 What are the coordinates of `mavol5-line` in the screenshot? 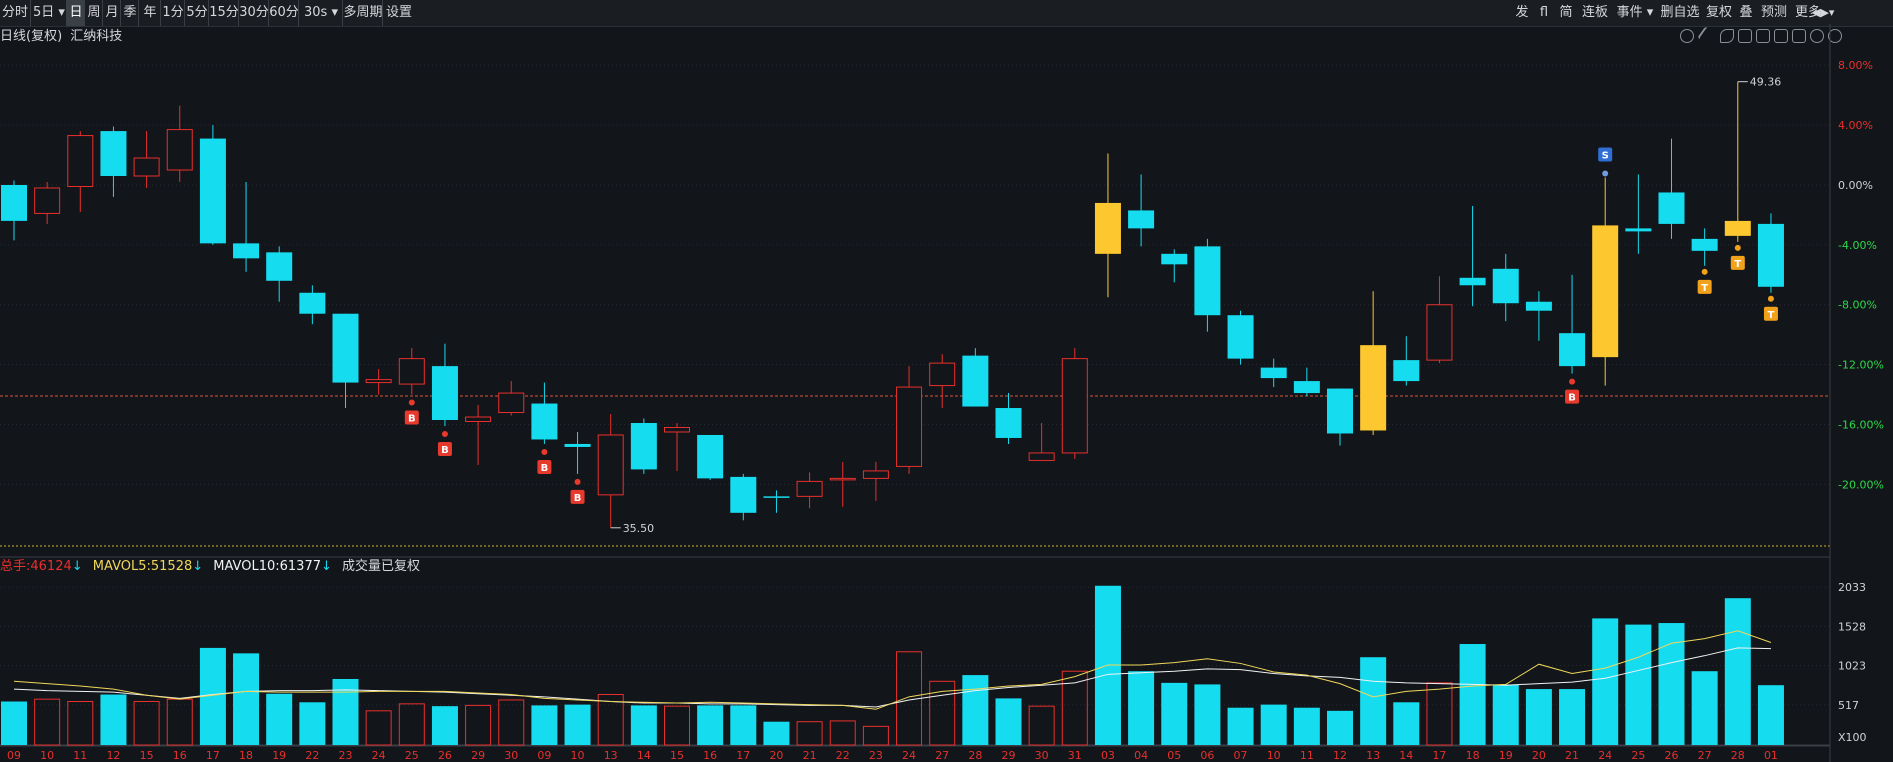 It's located at (892, 670).